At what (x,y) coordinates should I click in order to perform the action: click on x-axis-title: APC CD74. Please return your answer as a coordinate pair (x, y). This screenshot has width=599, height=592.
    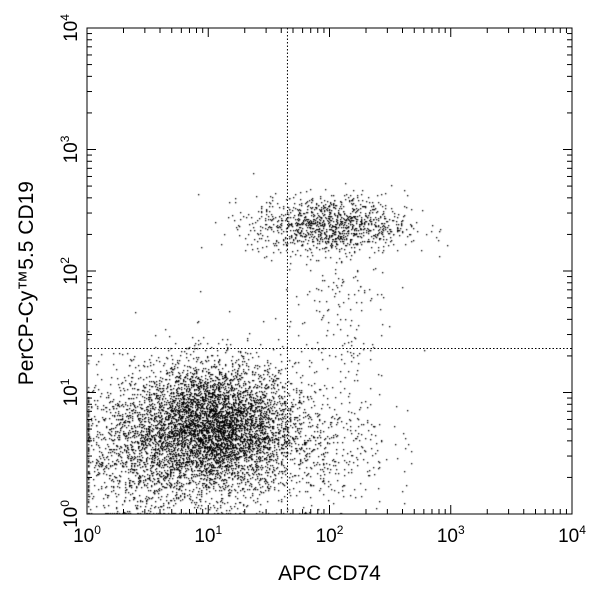
    Looking at the image, I should click on (329, 573).